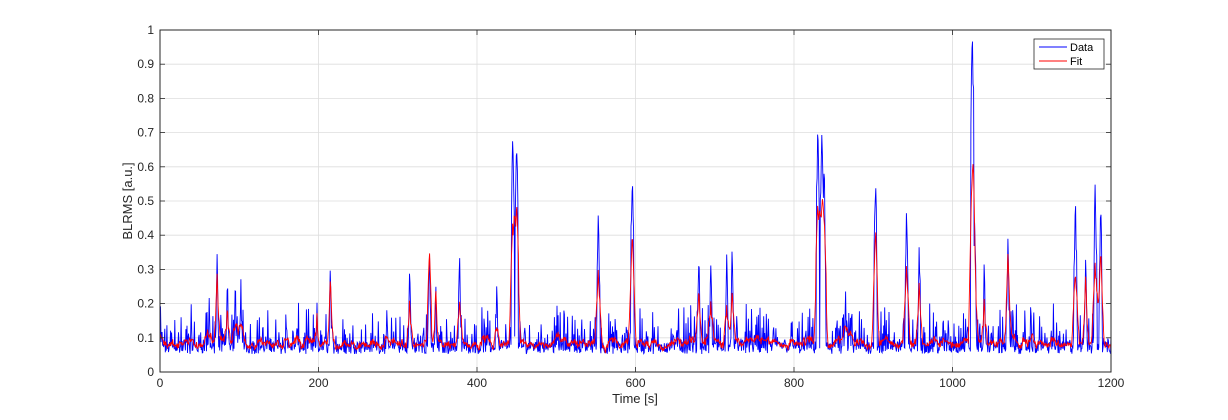 The width and height of the screenshot is (1228, 420). Describe the element at coordinates (145, 133) in the screenshot. I see `y-tick-label: 0.7` at that location.